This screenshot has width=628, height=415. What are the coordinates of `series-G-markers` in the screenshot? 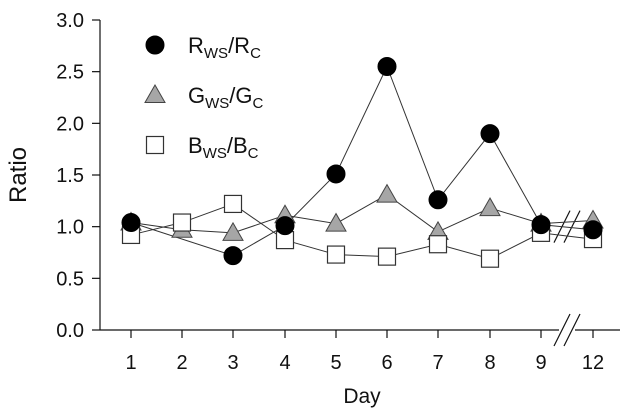 It's located at (362, 212).